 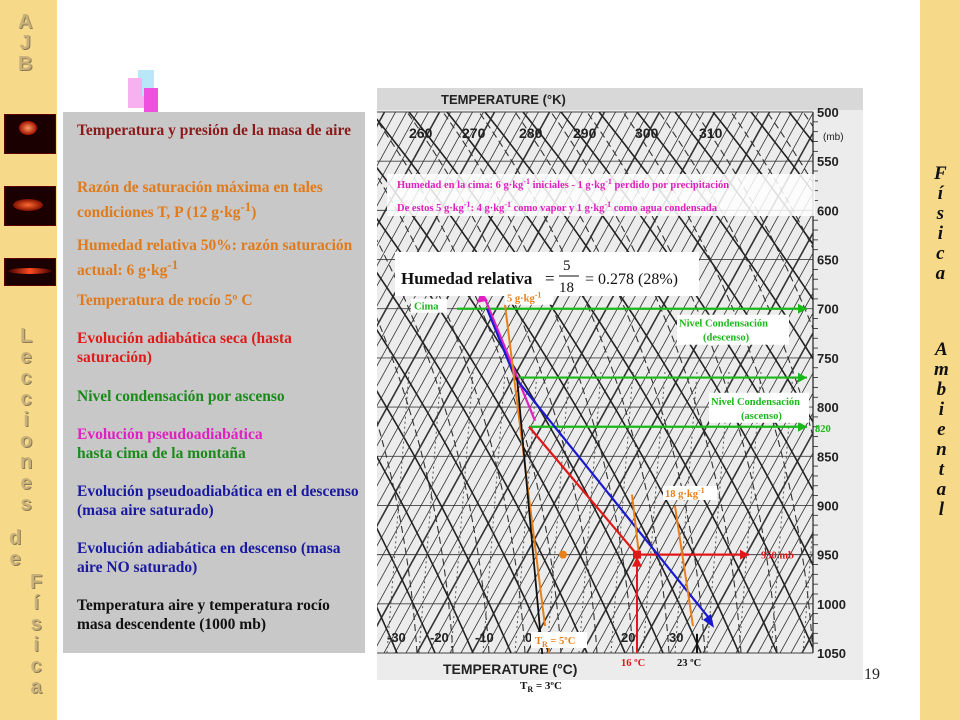 I want to click on mixing-initial-line, so click(x=635, y=524).